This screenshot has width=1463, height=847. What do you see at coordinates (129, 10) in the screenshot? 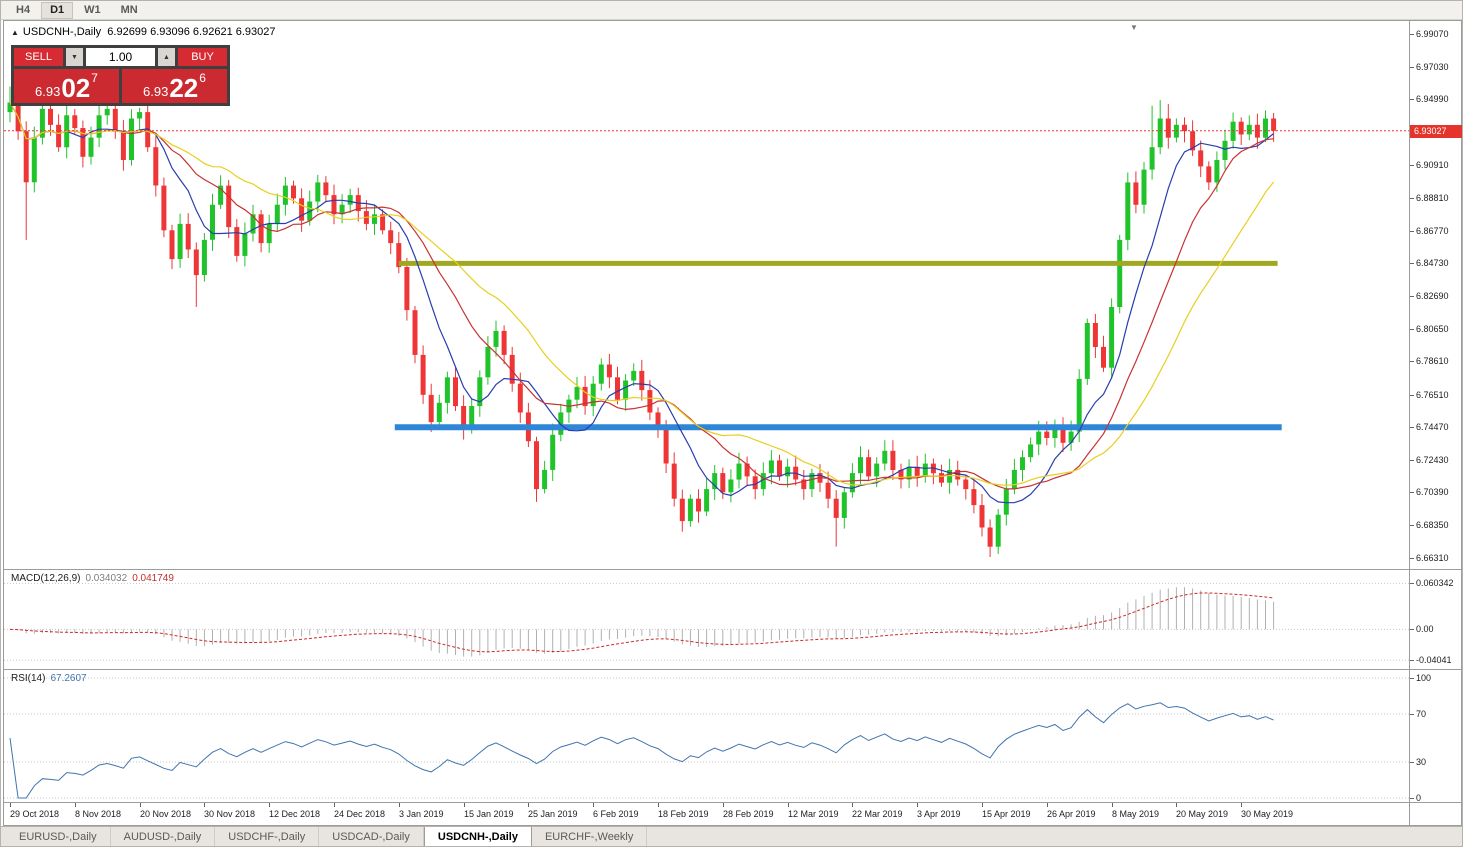
I see `timeframe-button-mn: MN` at bounding box center [129, 10].